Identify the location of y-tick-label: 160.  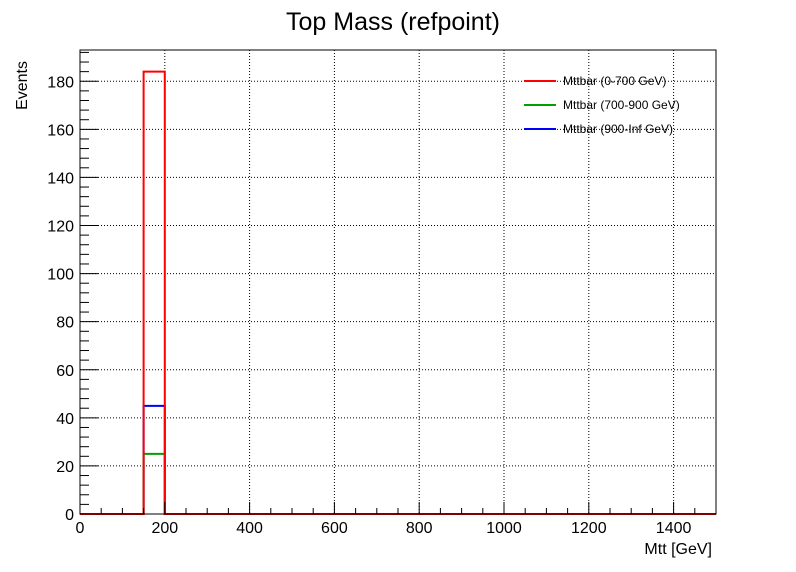
(60, 130).